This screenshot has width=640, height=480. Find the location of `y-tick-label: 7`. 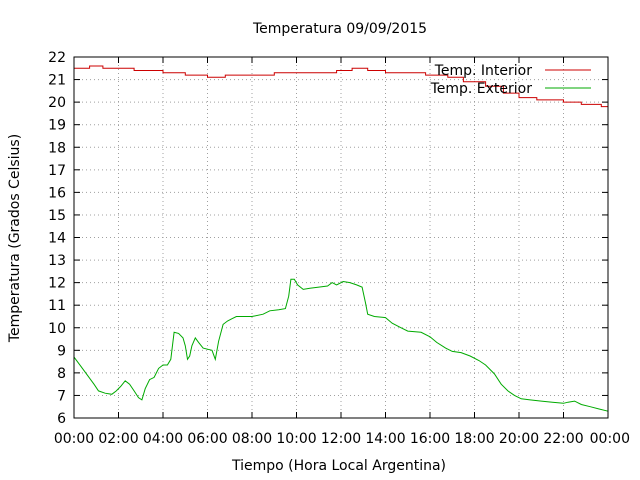

y-tick-label: 7 is located at coordinates (61, 396).